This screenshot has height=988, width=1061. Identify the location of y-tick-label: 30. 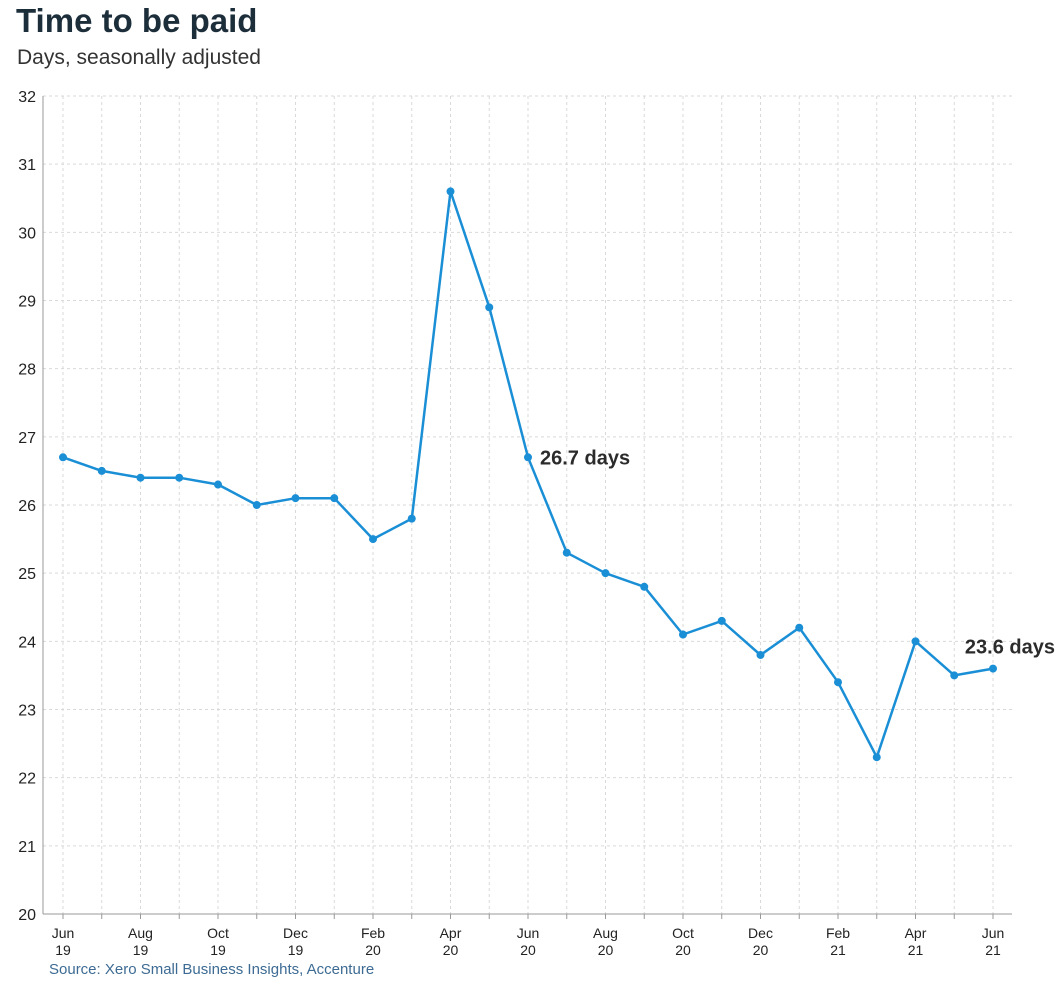
(27, 233).